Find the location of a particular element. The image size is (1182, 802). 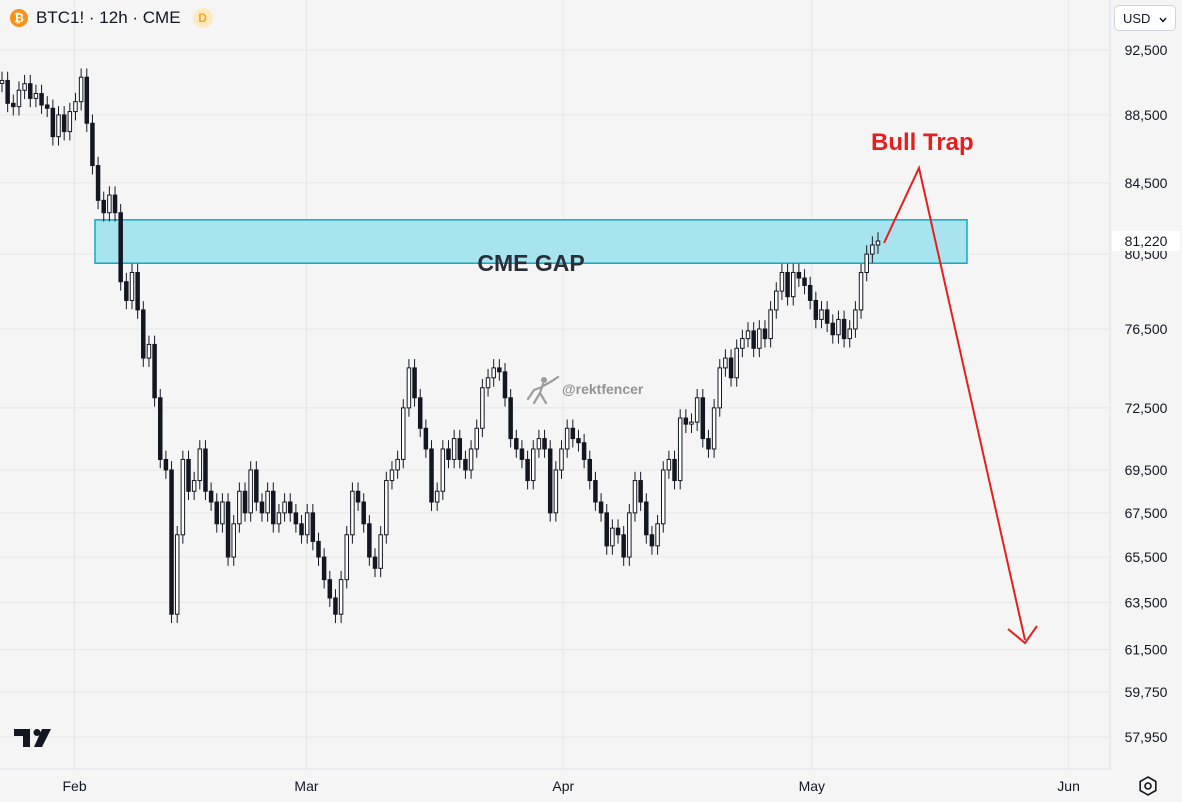

currency-selector: USD is located at coordinates (1145, 18).